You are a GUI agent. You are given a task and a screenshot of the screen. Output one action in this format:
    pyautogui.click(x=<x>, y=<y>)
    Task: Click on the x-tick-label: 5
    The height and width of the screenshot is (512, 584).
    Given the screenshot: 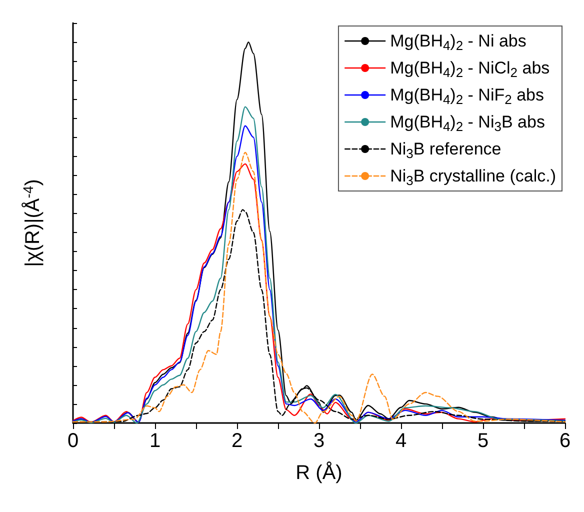 What is the action you would take?
    pyautogui.click(x=483, y=441)
    